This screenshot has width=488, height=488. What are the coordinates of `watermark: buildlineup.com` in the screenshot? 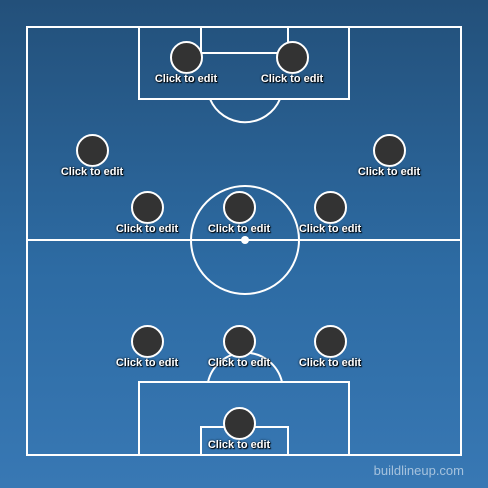 It's located at (418, 470).